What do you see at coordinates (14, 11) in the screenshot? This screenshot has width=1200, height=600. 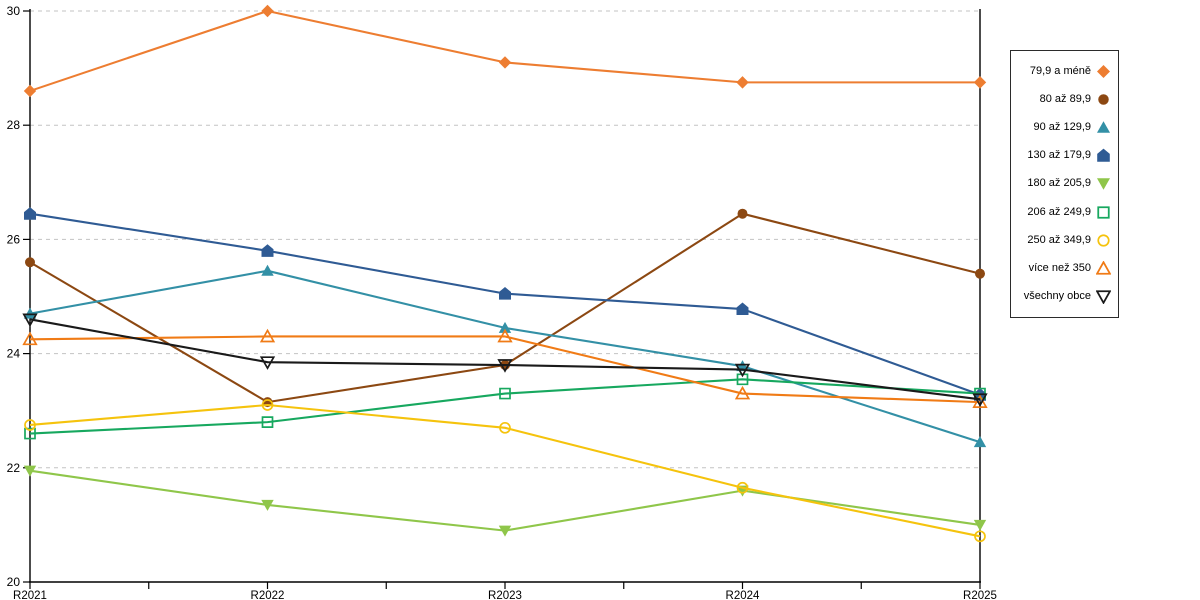 I see `y-tick-label-30: 30` at bounding box center [14, 11].